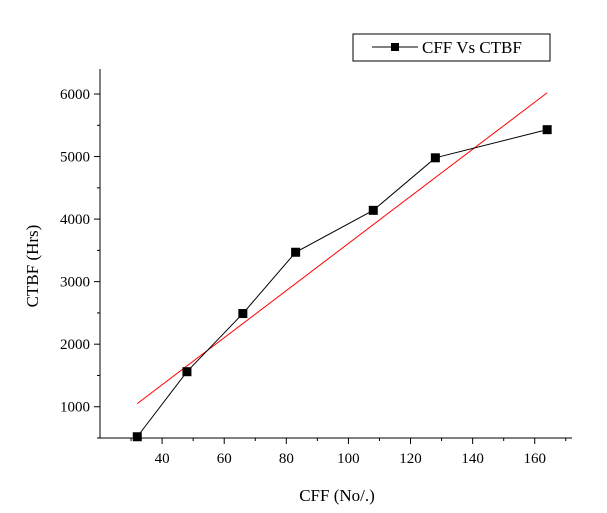  Describe the element at coordinates (410, 459) in the screenshot. I see `x-tick-label: 120` at that location.